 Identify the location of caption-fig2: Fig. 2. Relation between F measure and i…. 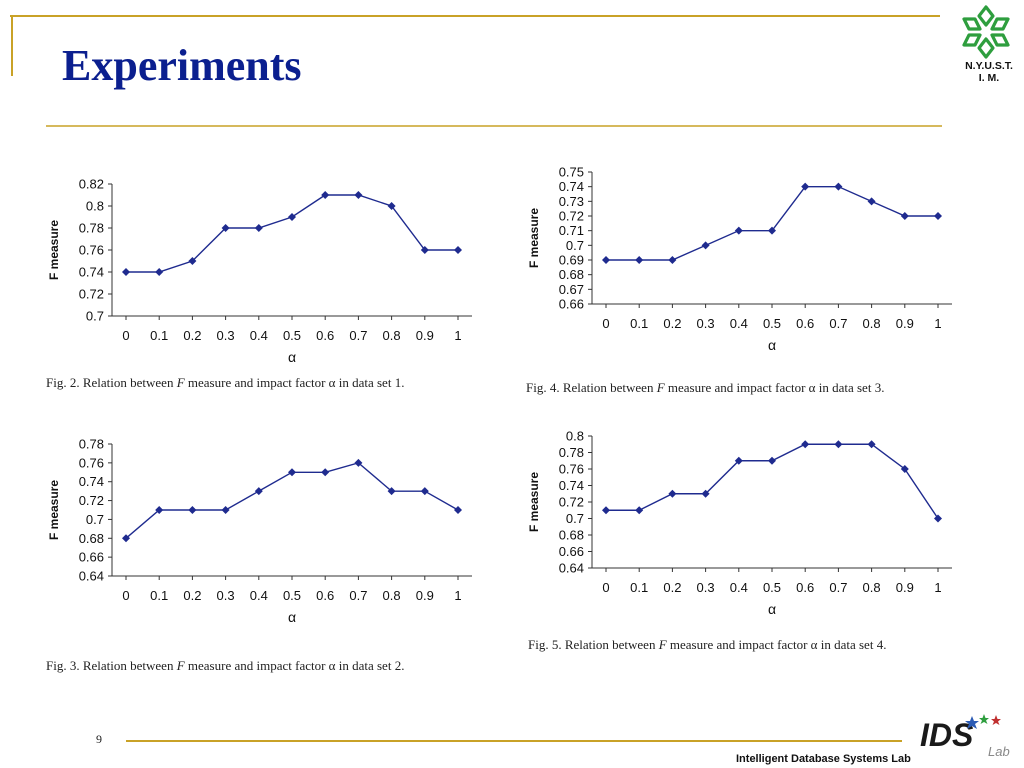
(225, 383).